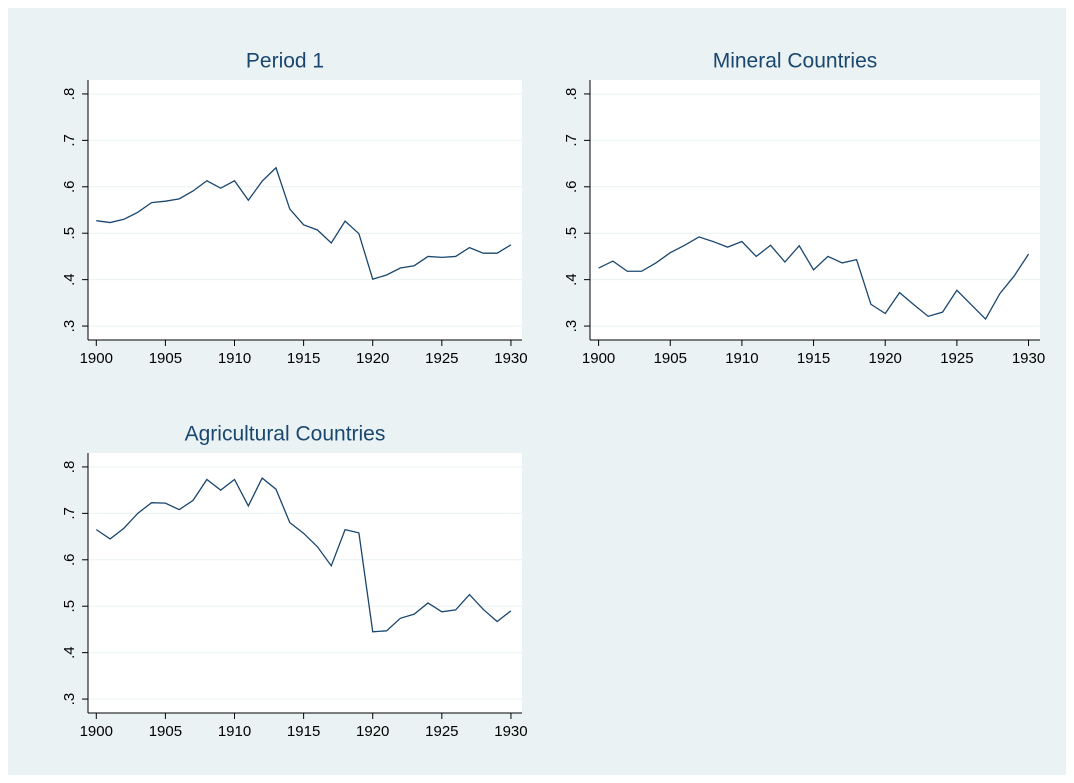 Image resolution: width=1074 pixels, height=783 pixels. What do you see at coordinates (795, 61) in the screenshot?
I see `chart-title: Mineral Countries` at bounding box center [795, 61].